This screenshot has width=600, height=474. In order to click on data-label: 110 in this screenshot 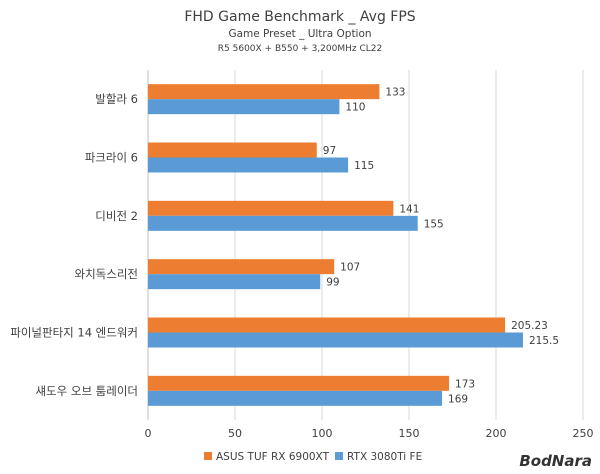, I will do `click(355, 108)`.